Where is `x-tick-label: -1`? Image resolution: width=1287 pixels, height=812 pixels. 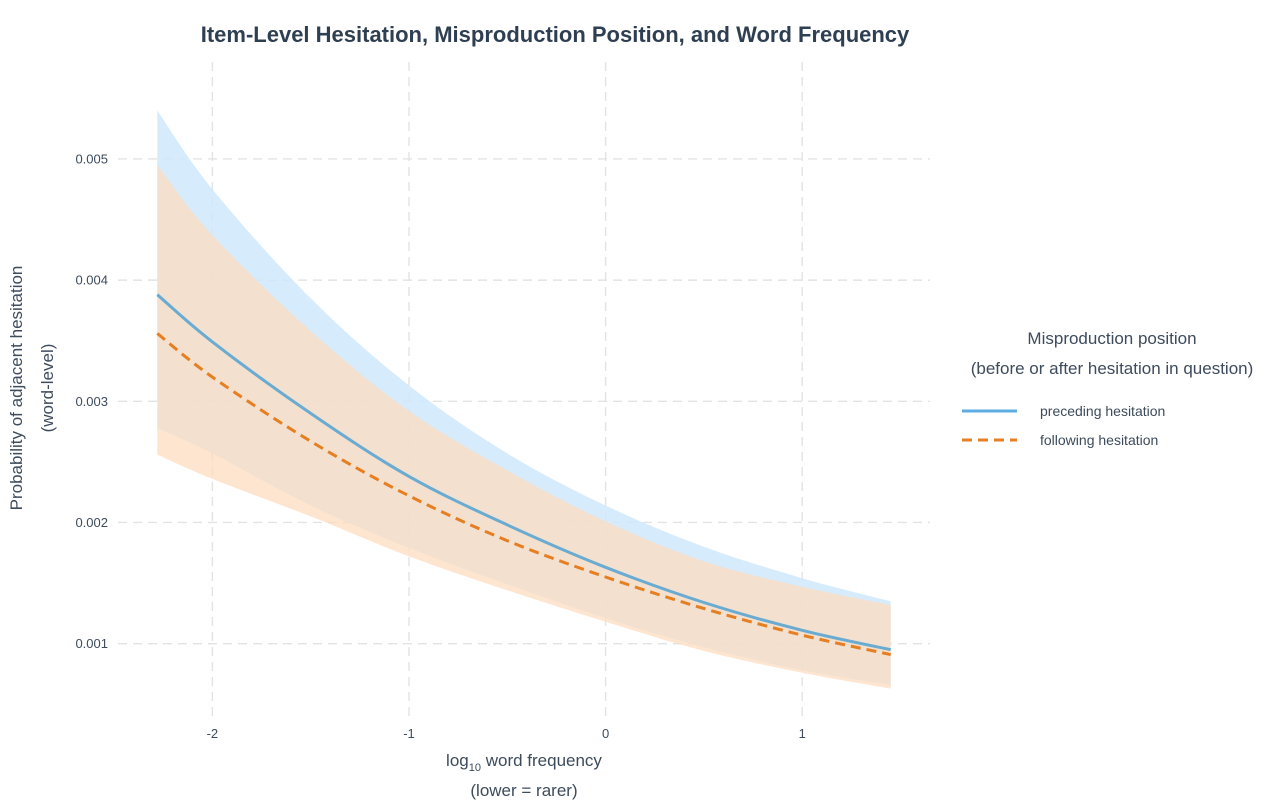 x-tick-label: -1 is located at coordinates (409, 733).